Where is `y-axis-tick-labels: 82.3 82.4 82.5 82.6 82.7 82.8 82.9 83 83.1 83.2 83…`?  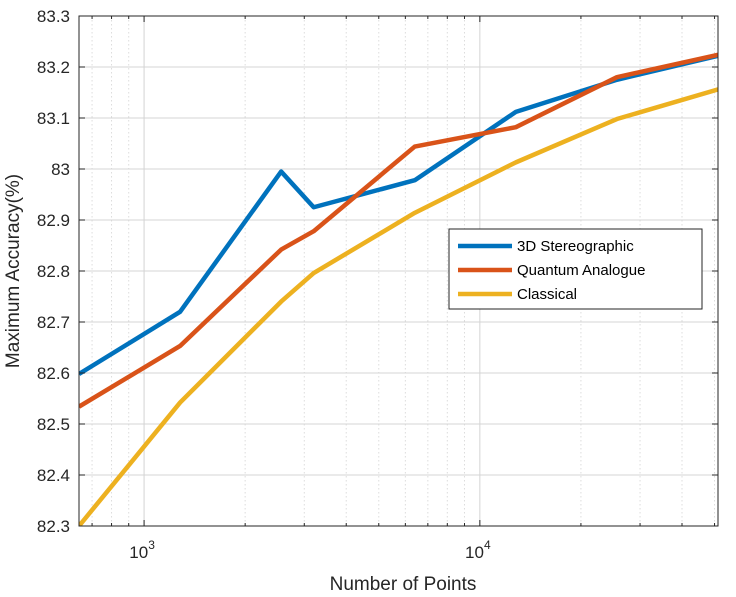 y-axis-tick-labels: 82.3 82.4 82.5 82.6 82.7 82.8 82.9 83 83.1 83.2 83… is located at coordinates (53, 271).